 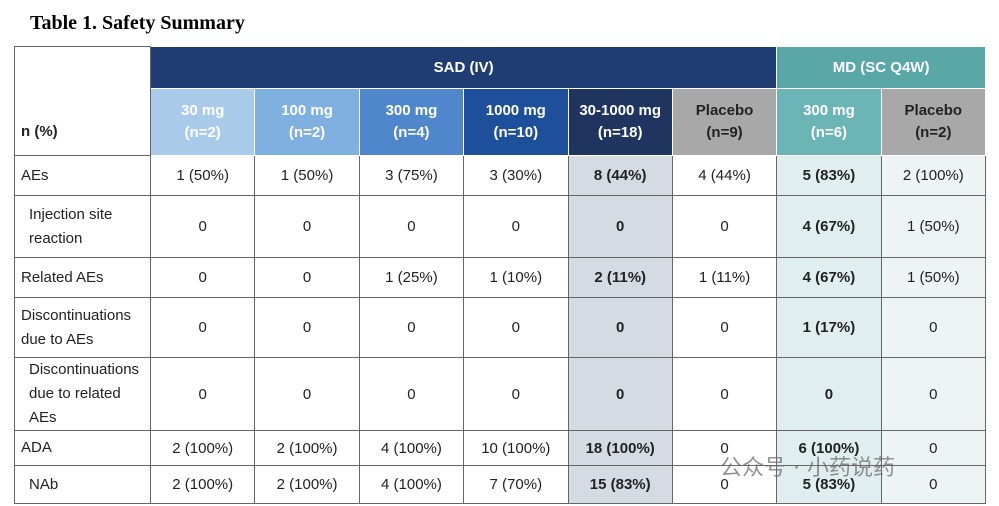 What do you see at coordinates (307, 110) in the screenshot?
I see `column-dose: 100 mg` at bounding box center [307, 110].